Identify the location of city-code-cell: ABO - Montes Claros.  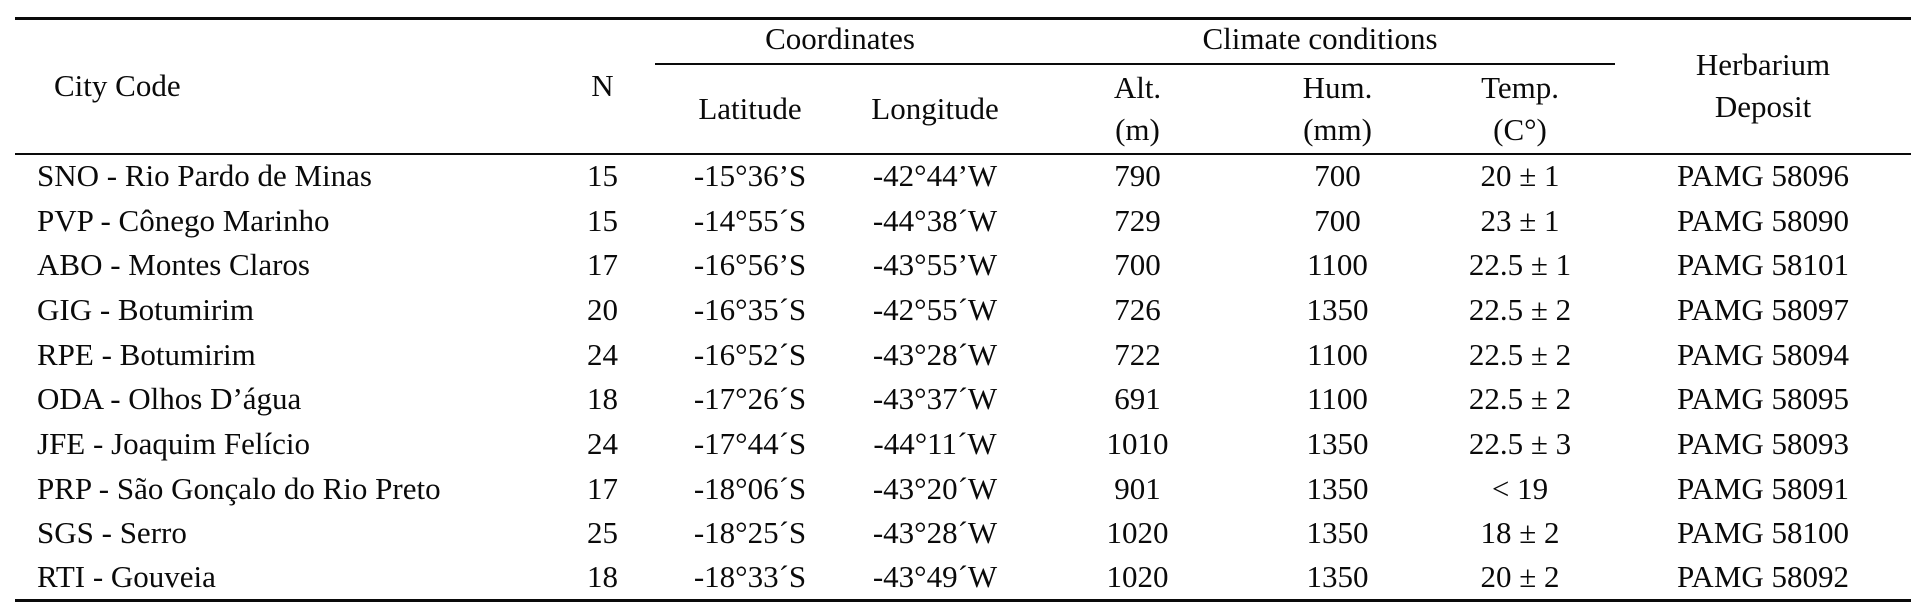
(173, 265).